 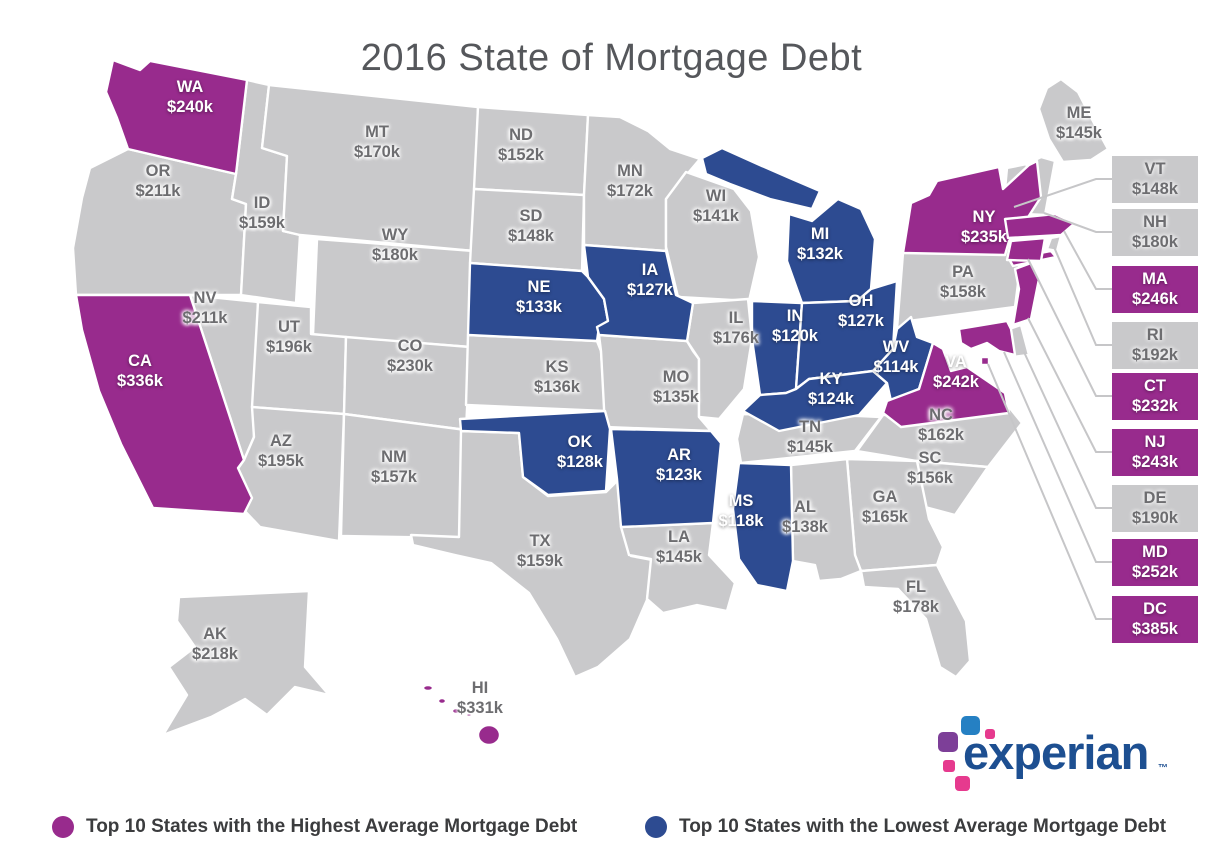 I want to click on state-shape-MT, so click(x=370, y=168).